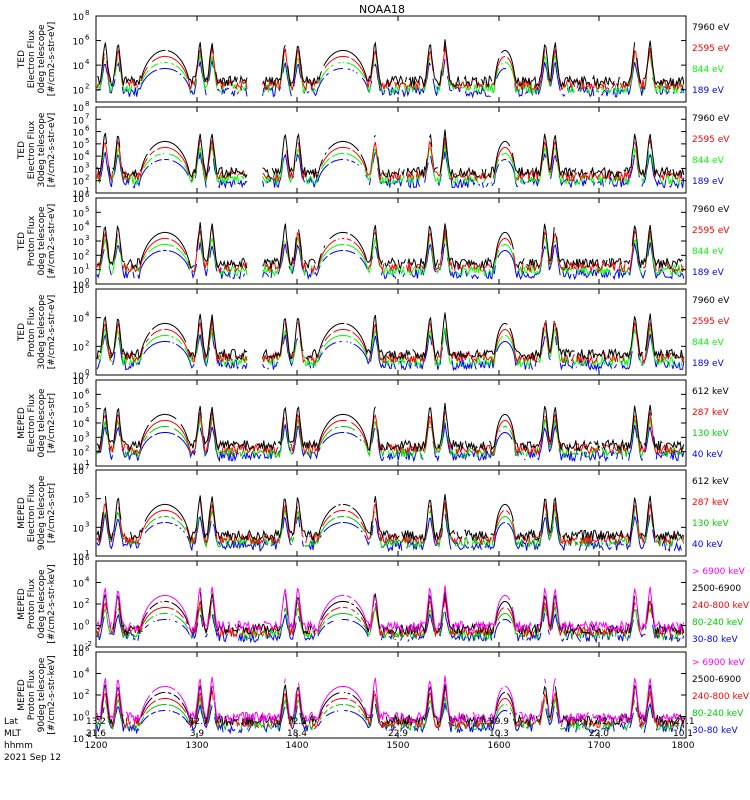  What do you see at coordinates (297, 734) in the screenshot?
I see `orbit-tick-label: 18.4` at bounding box center [297, 734].